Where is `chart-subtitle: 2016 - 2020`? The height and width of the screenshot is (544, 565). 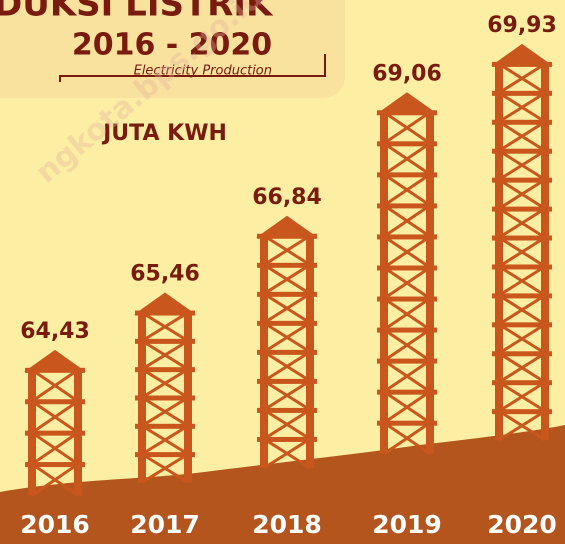
chart-subtitle: 2016 - 2020 is located at coordinates (172, 45).